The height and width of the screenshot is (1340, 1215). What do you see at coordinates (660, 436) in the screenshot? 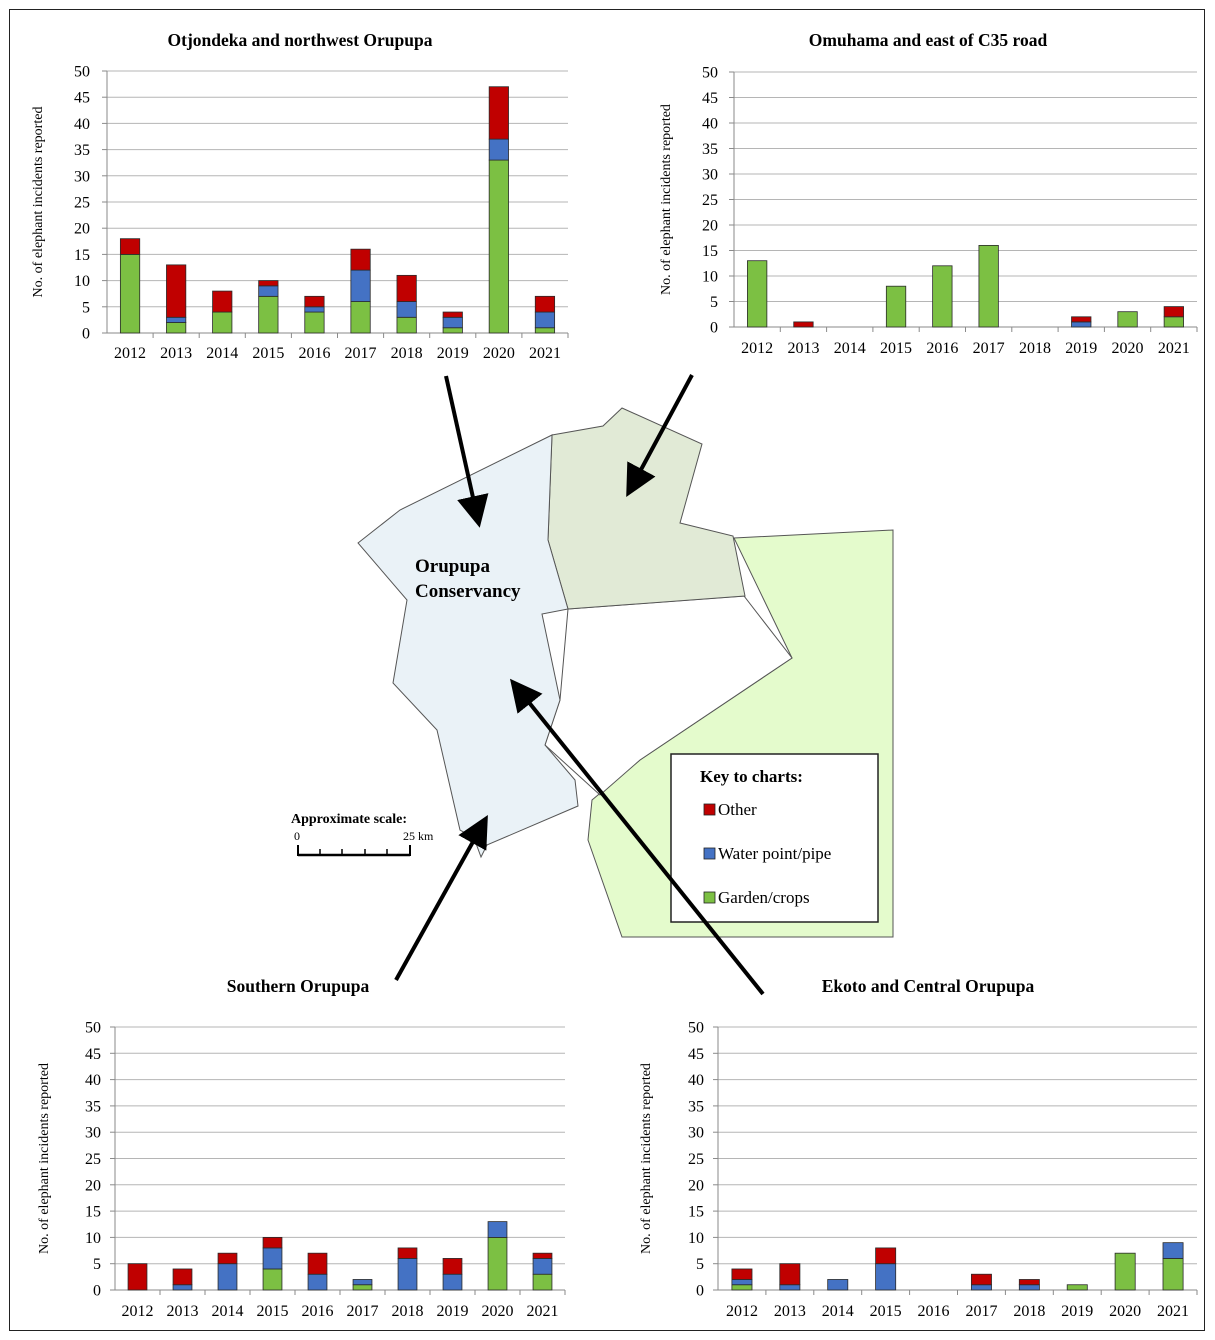
I see `arrow-east` at bounding box center [660, 436].